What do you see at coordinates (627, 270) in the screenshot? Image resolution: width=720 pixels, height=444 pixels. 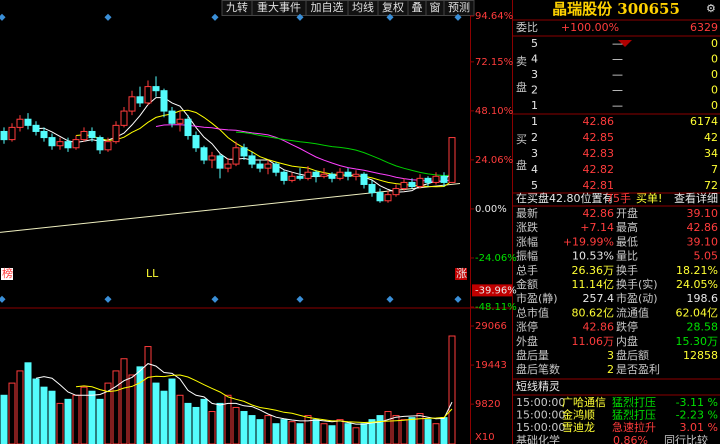 I see `stat-label: 换手` at bounding box center [627, 270].